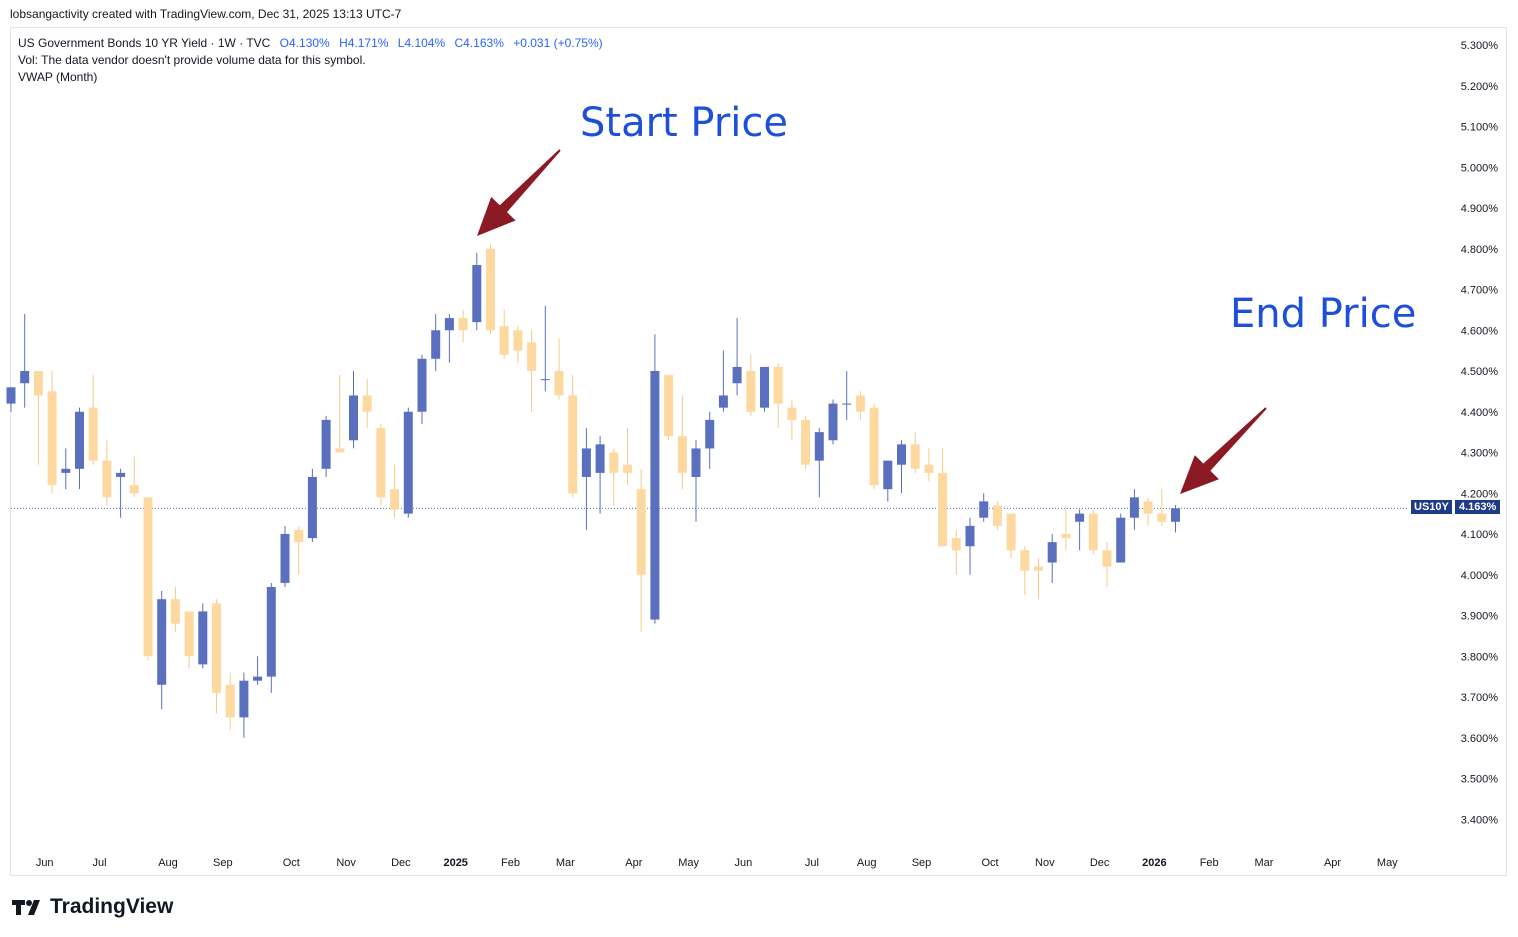  Describe the element at coordinates (519, 192) in the screenshot. I see `start-arrow-icon` at that location.